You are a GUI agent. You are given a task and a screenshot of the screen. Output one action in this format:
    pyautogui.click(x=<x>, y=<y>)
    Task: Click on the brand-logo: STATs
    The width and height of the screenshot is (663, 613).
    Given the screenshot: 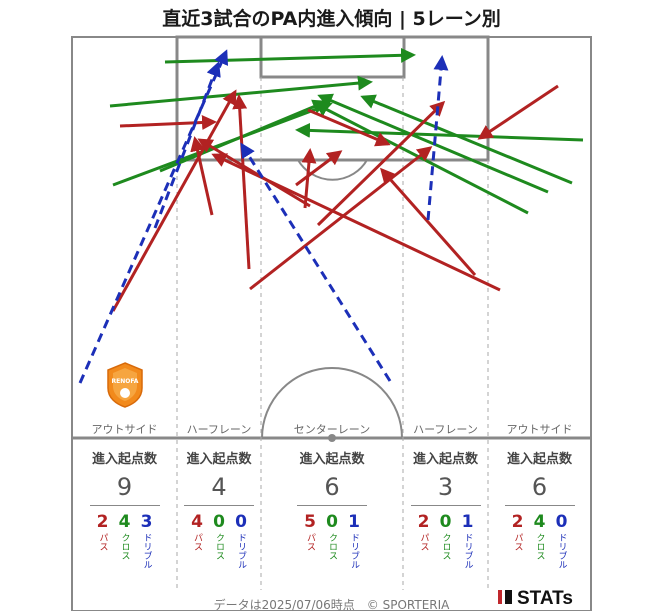 What is the action you would take?
    pyautogui.click(x=535, y=599)
    